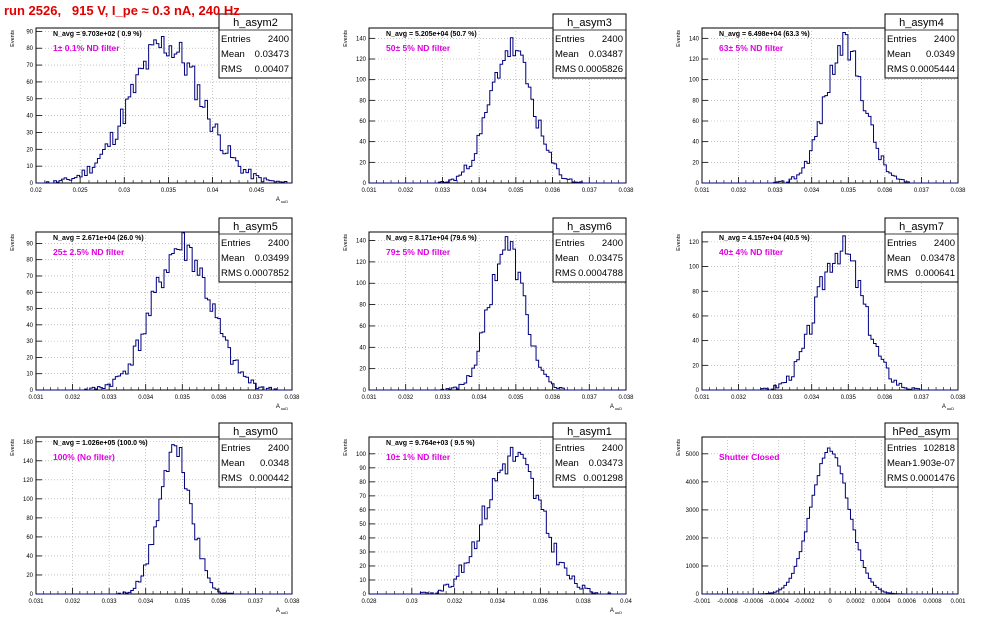  Describe the element at coordinates (272, 69) in the screenshot. I see `stats-value-rms: 0.00407` at that location.